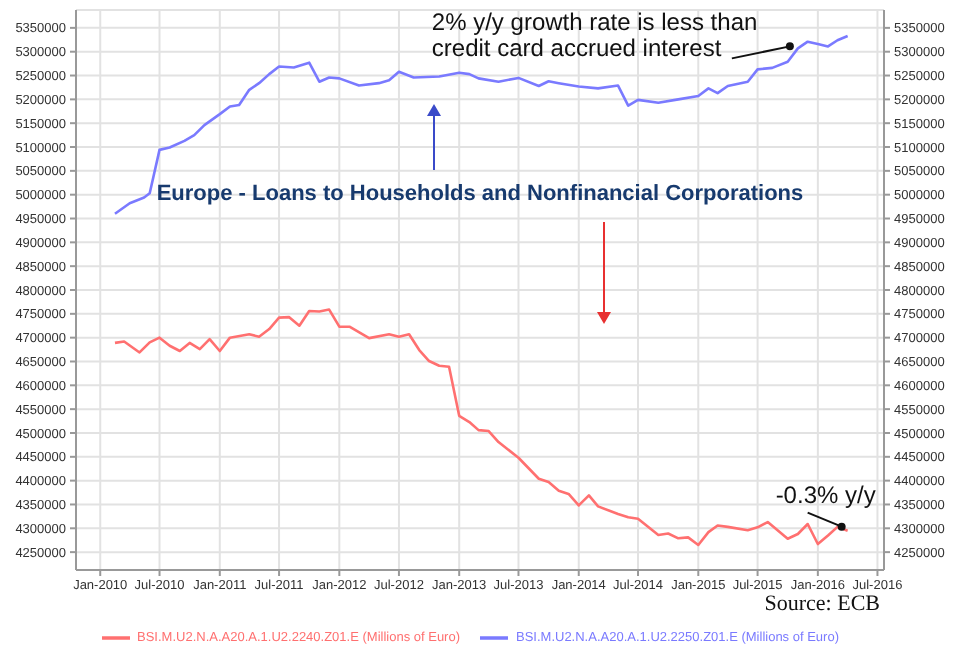 This screenshot has width=960, height=652. What do you see at coordinates (480, 194) in the screenshot?
I see `text: Europe - Loans to Households and Nonfinancial Corporations` at bounding box center [480, 194].